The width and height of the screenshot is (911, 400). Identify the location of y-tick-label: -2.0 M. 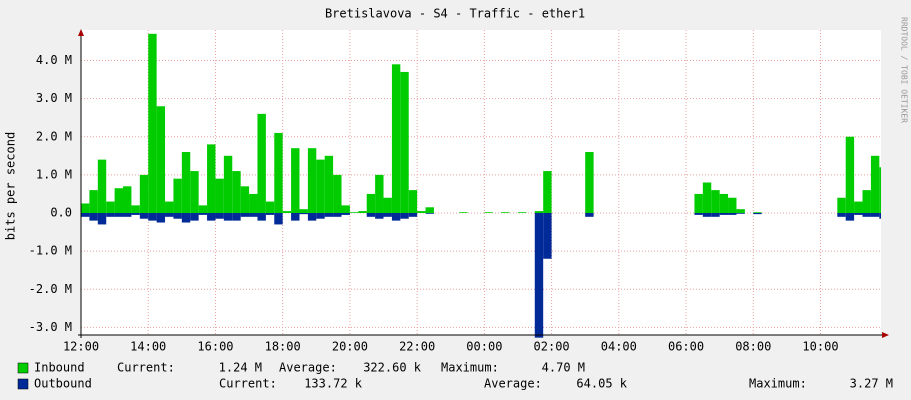
(50, 289).